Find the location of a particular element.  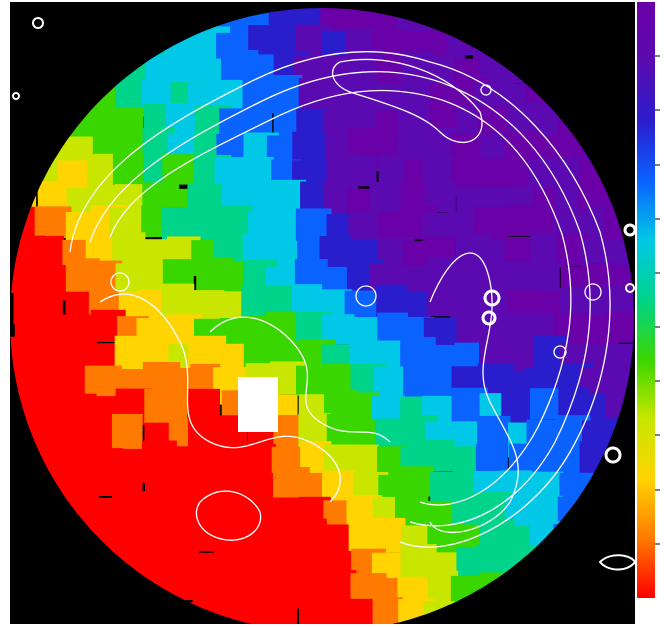

contour-loop-sw is located at coordinates (228, 515).